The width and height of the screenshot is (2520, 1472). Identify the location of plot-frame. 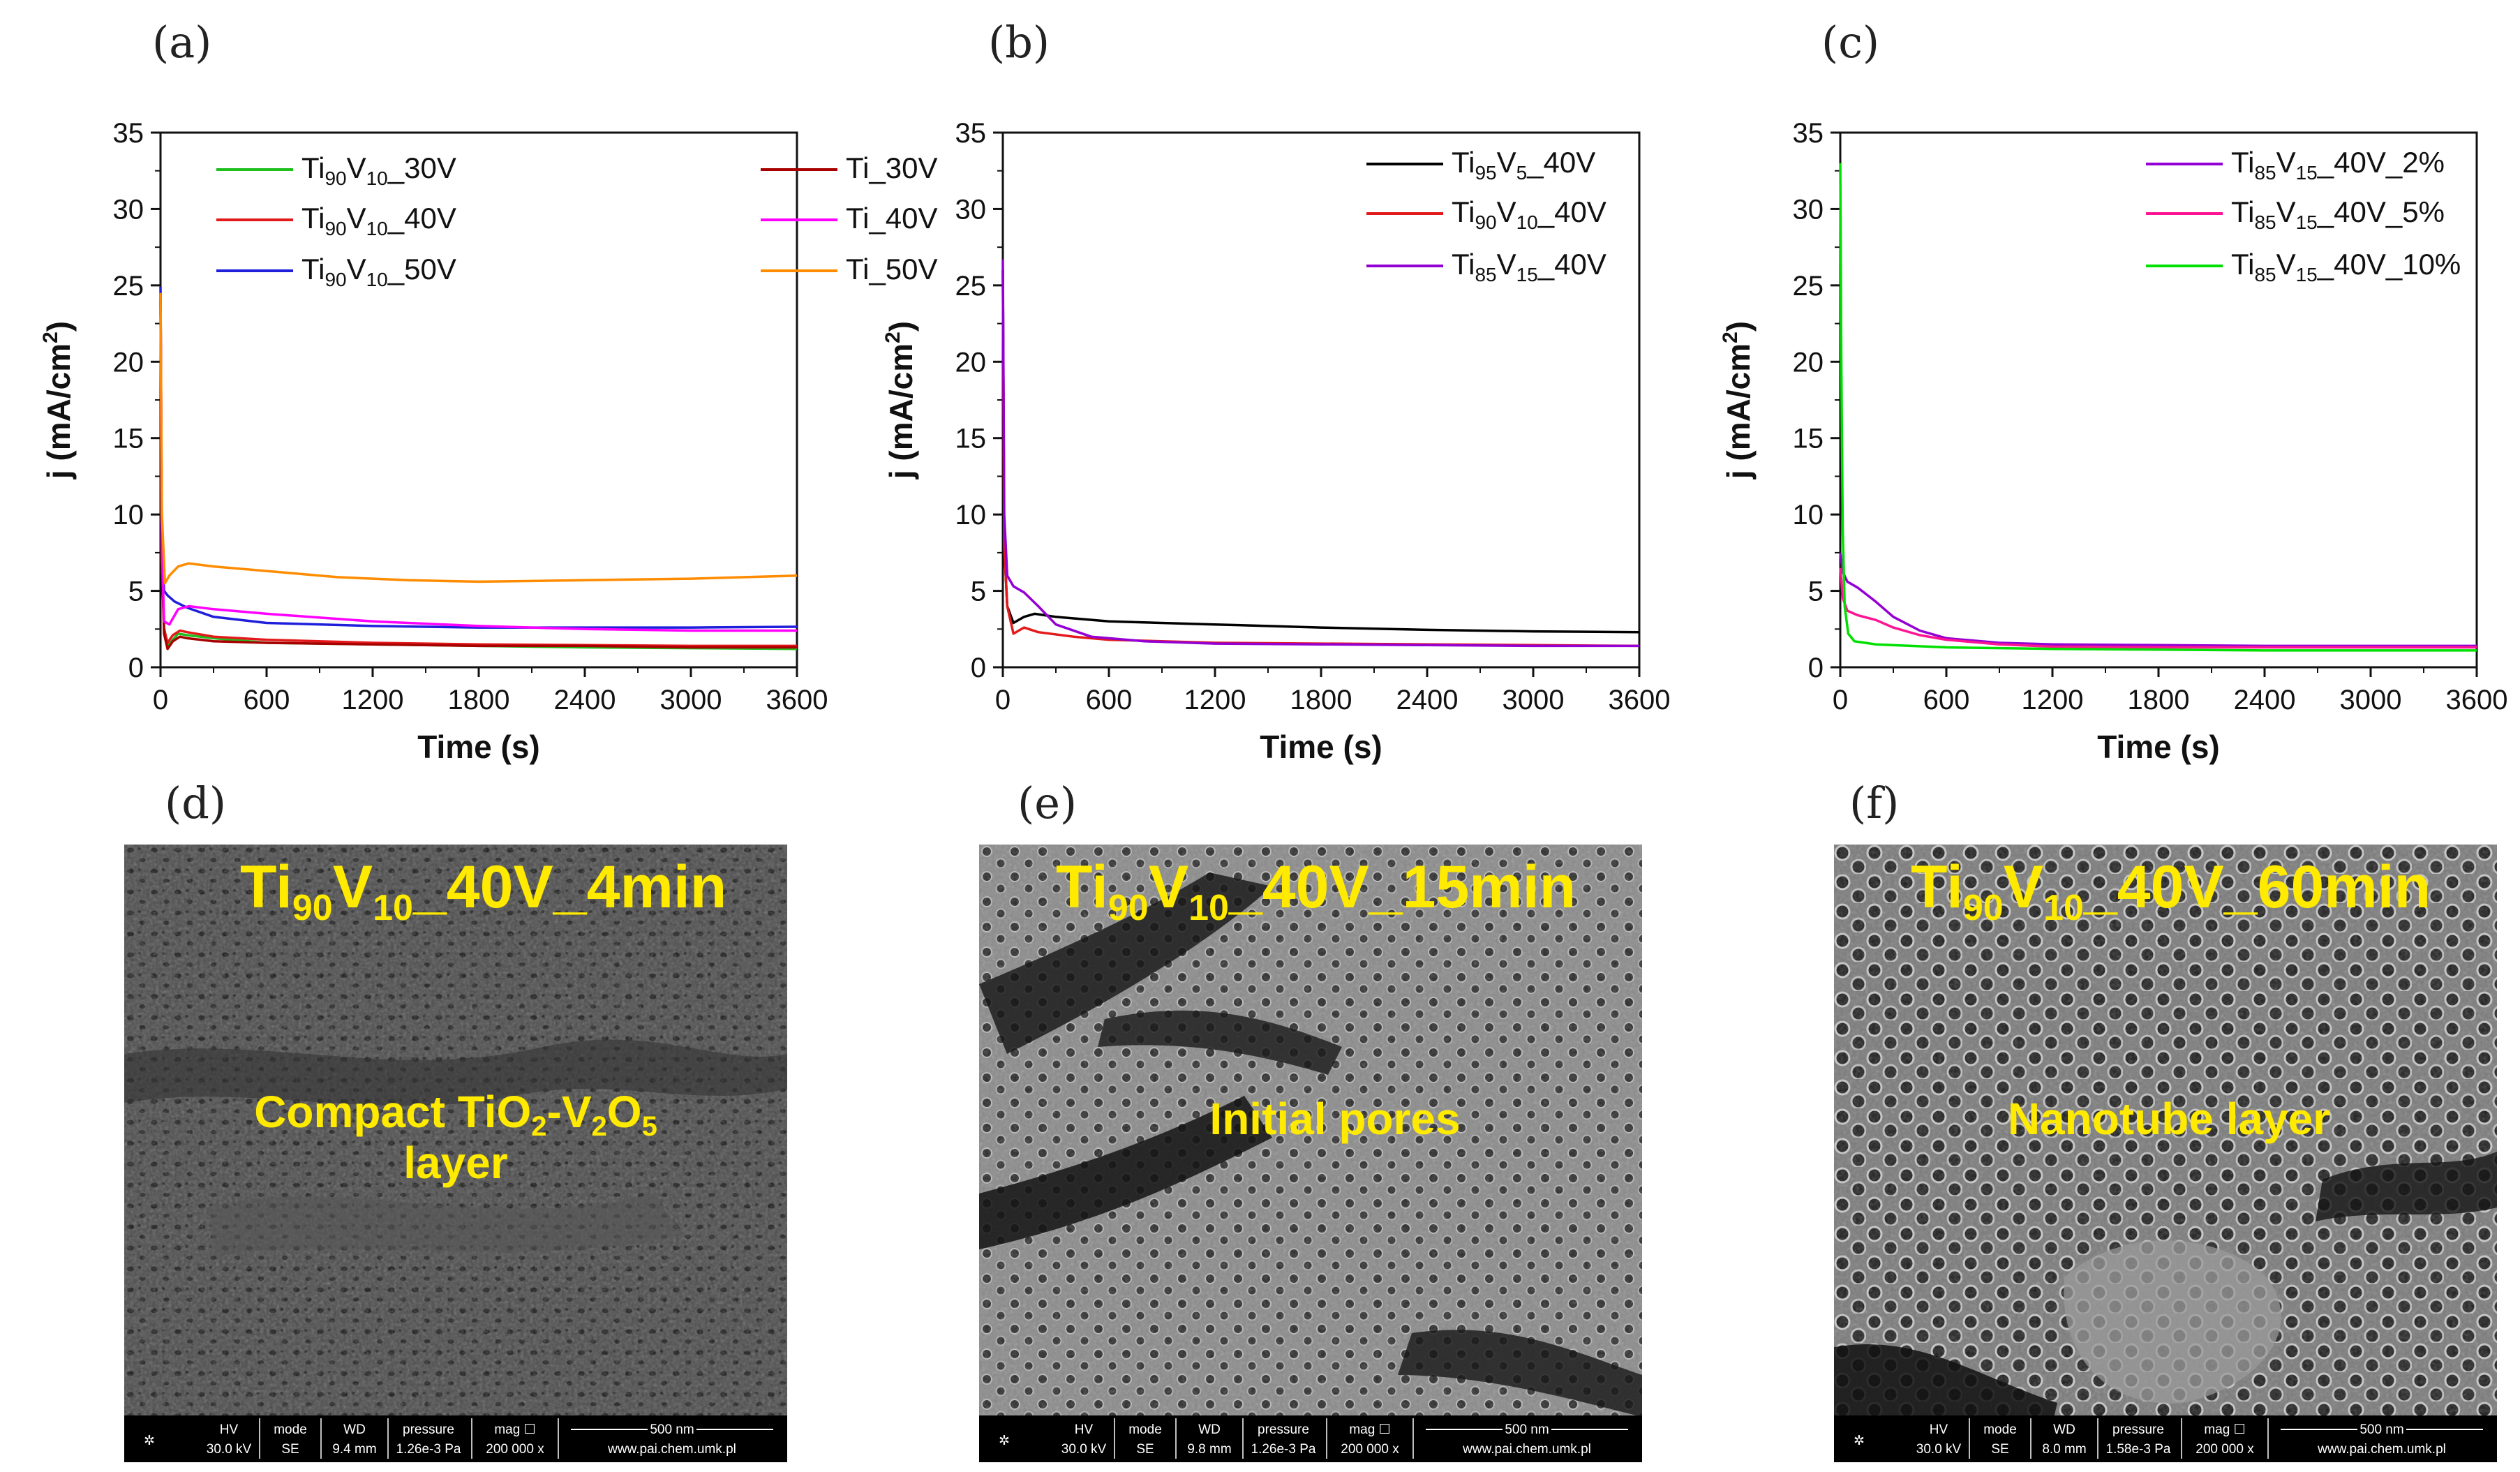
(479, 400).